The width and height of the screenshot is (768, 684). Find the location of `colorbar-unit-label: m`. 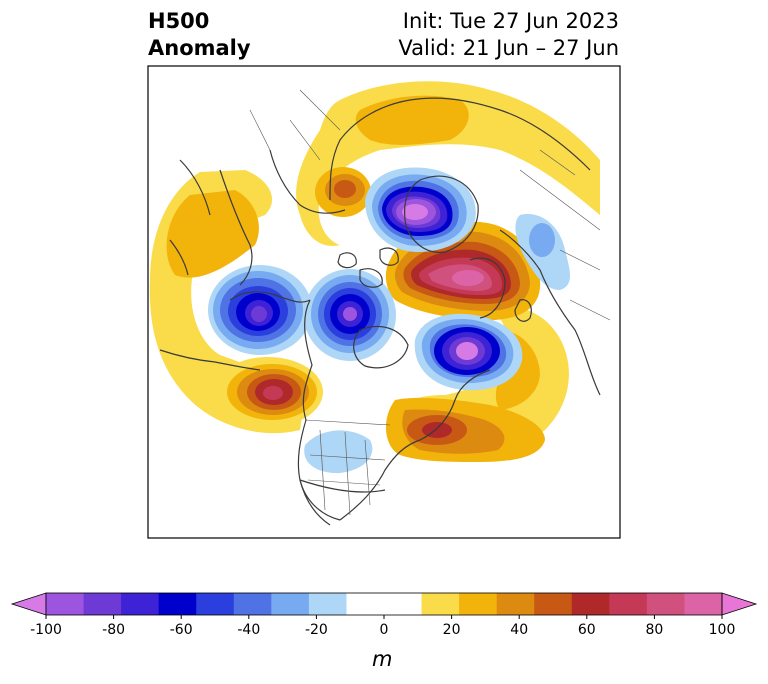

colorbar-unit-label: m is located at coordinates (382, 659).